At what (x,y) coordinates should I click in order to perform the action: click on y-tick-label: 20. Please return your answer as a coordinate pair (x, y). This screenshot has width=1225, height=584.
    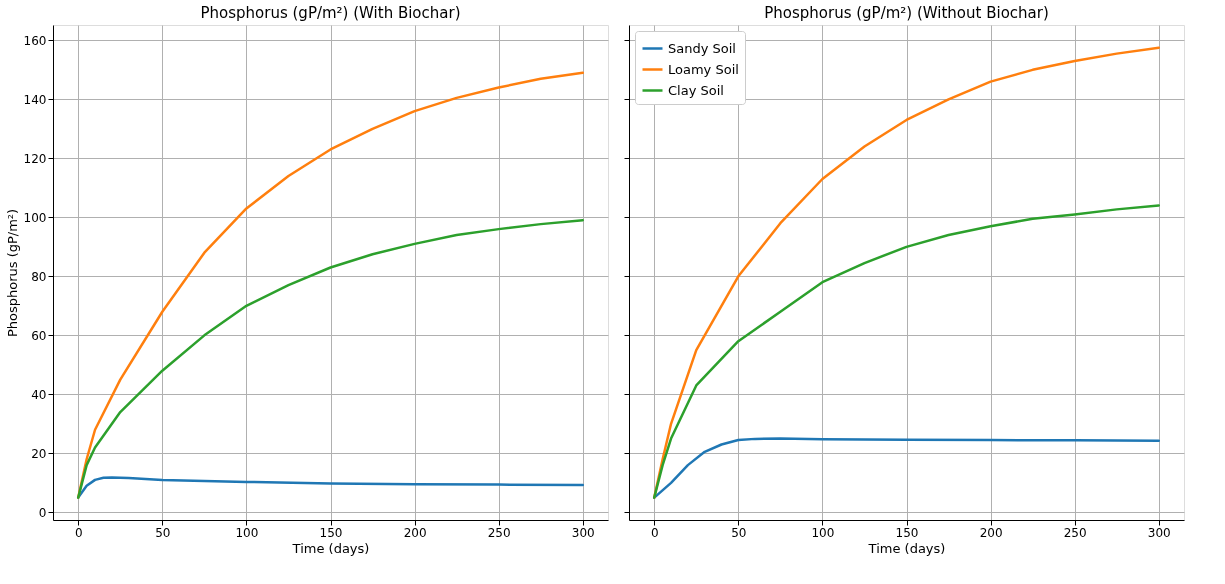
    Looking at the image, I should click on (39, 453).